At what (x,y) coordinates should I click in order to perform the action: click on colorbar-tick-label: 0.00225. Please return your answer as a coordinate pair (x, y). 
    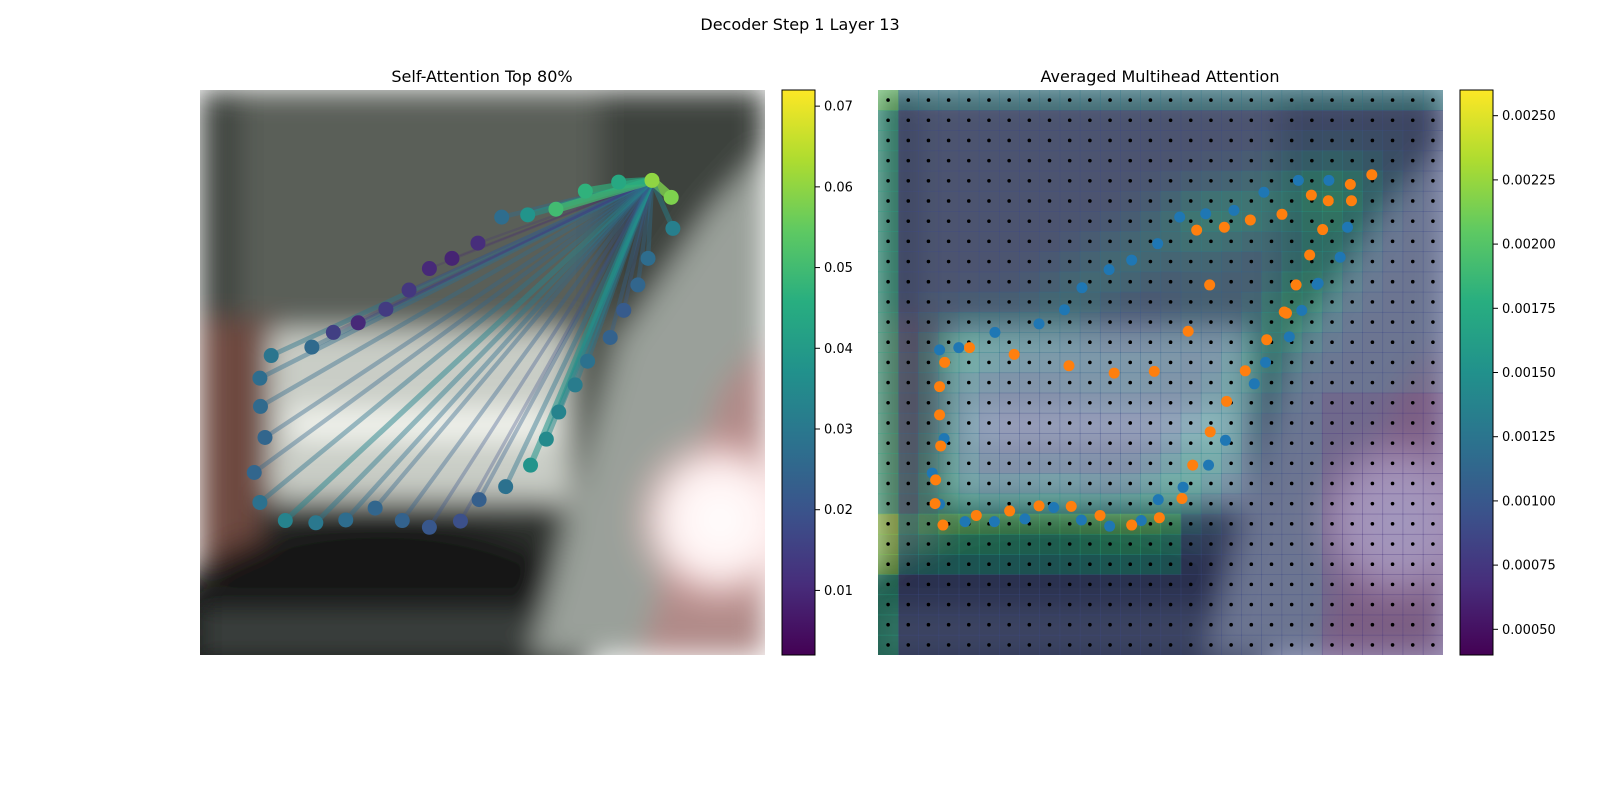
    Looking at the image, I should click on (1529, 180).